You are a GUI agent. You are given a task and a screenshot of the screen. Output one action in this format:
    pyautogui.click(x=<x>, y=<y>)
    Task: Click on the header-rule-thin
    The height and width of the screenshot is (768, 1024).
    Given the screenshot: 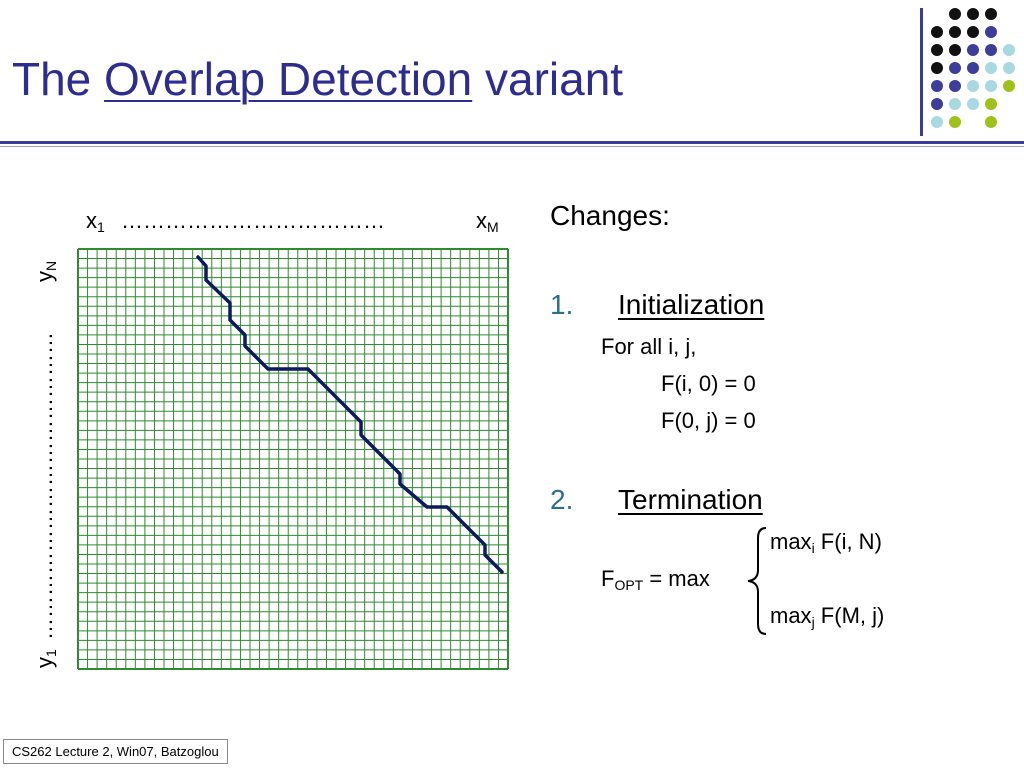 What is the action you would take?
    pyautogui.click(x=512, y=146)
    